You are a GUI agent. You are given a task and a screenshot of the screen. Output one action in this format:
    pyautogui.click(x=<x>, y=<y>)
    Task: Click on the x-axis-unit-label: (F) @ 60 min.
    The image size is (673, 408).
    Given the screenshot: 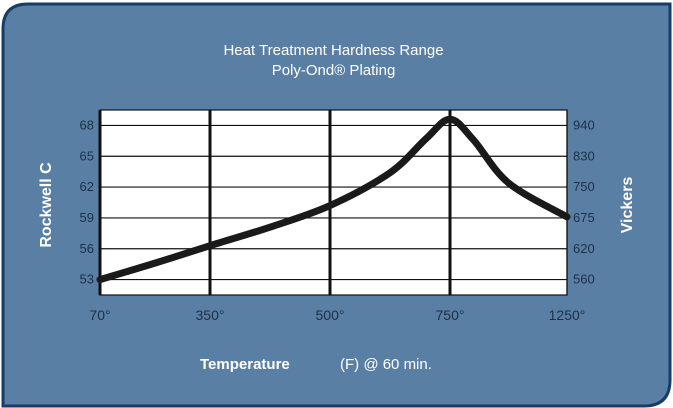 What is the action you would take?
    pyautogui.click(x=386, y=364)
    